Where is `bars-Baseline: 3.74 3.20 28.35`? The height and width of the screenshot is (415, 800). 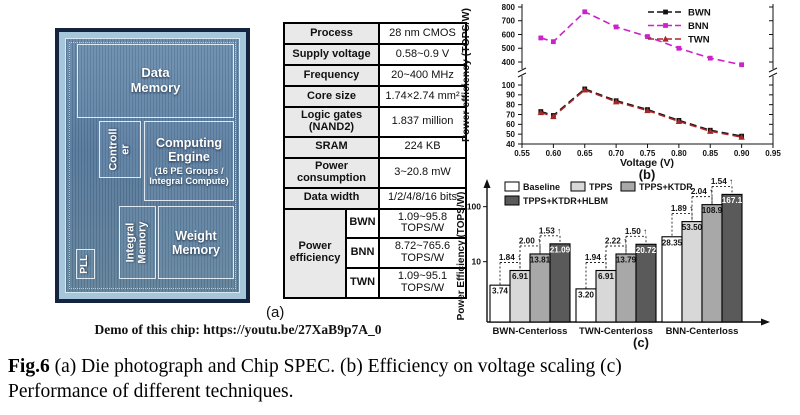 bars-Baseline: 3.74 3.20 28.35 is located at coordinates (586, 279).